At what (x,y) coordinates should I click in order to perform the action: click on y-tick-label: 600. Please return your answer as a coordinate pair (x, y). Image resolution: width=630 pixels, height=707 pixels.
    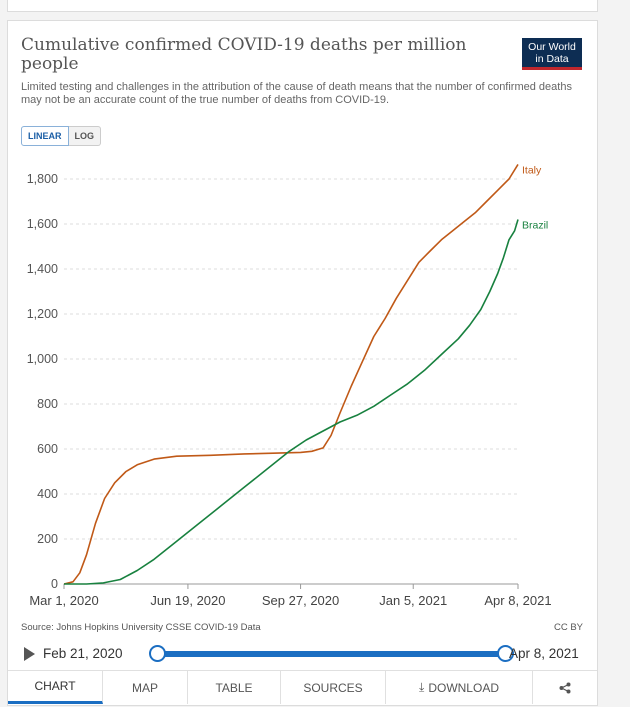
    Looking at the image, I should click on (47, 449).